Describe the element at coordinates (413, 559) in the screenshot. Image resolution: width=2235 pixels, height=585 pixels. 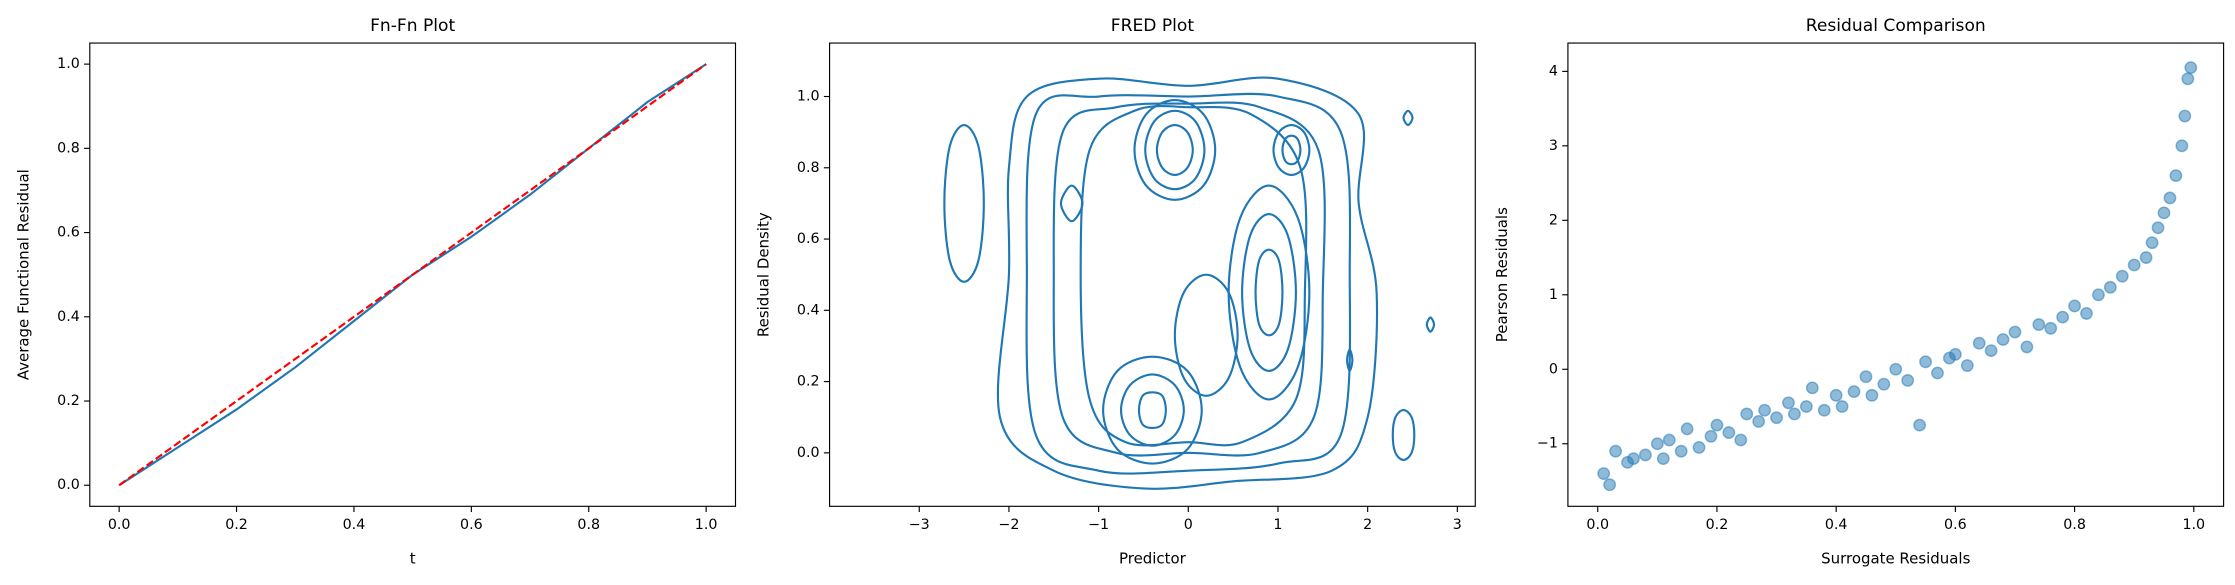
I see `x-axis-label: t` at that location.